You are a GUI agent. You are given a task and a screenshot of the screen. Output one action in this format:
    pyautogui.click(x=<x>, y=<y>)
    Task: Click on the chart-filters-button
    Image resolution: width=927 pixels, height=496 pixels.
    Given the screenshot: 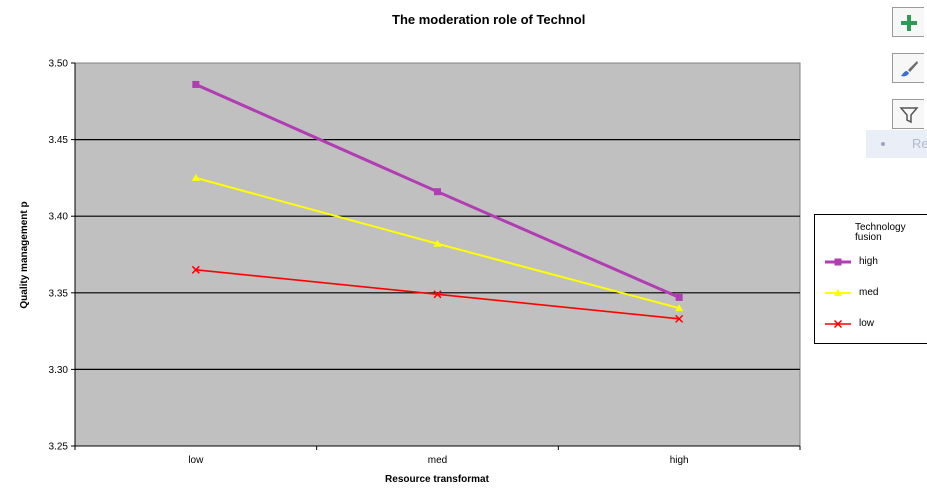 What is the action you would take?
    pyautogui.click(x=908, y=114)
    